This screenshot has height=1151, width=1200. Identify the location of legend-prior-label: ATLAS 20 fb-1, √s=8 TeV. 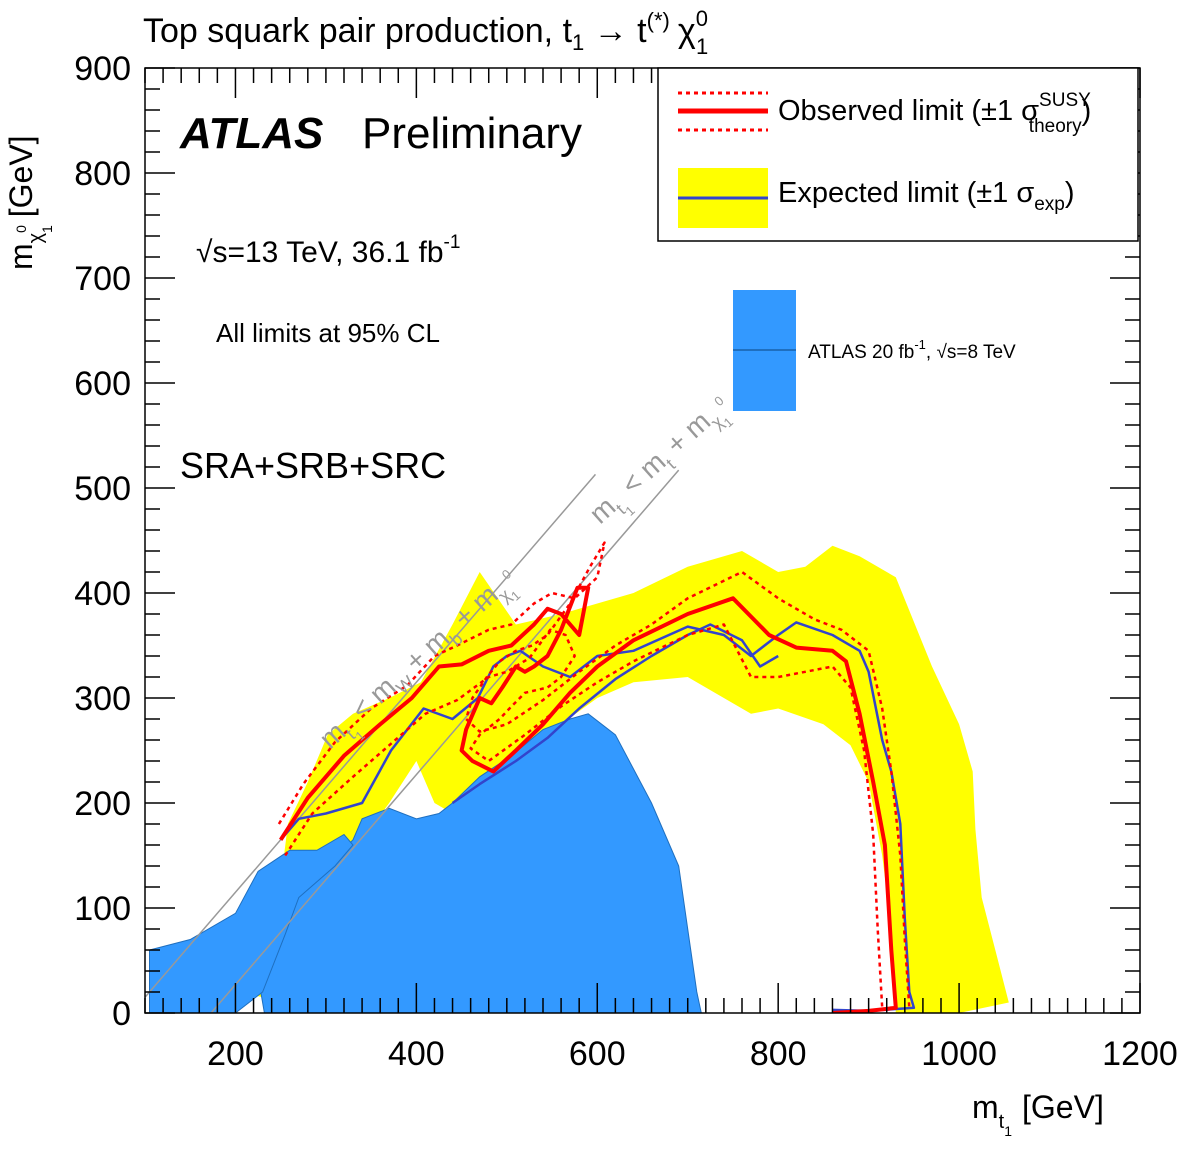
(912, 350).